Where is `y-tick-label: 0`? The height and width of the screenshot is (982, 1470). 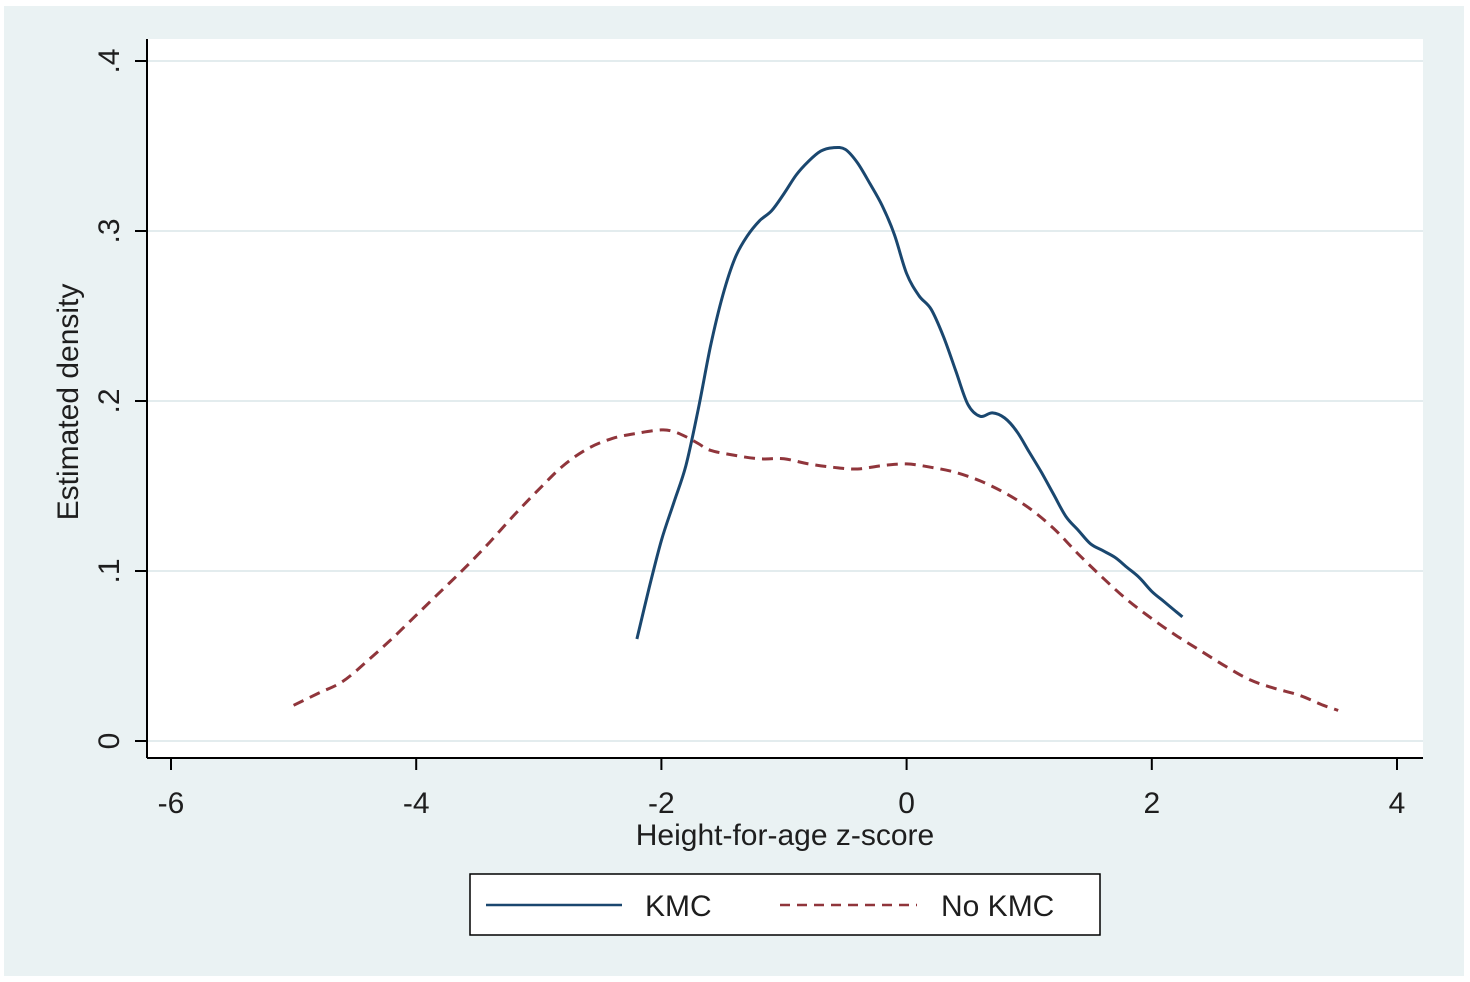
y-tick-label: 0 is located at coordinates (109, 741).